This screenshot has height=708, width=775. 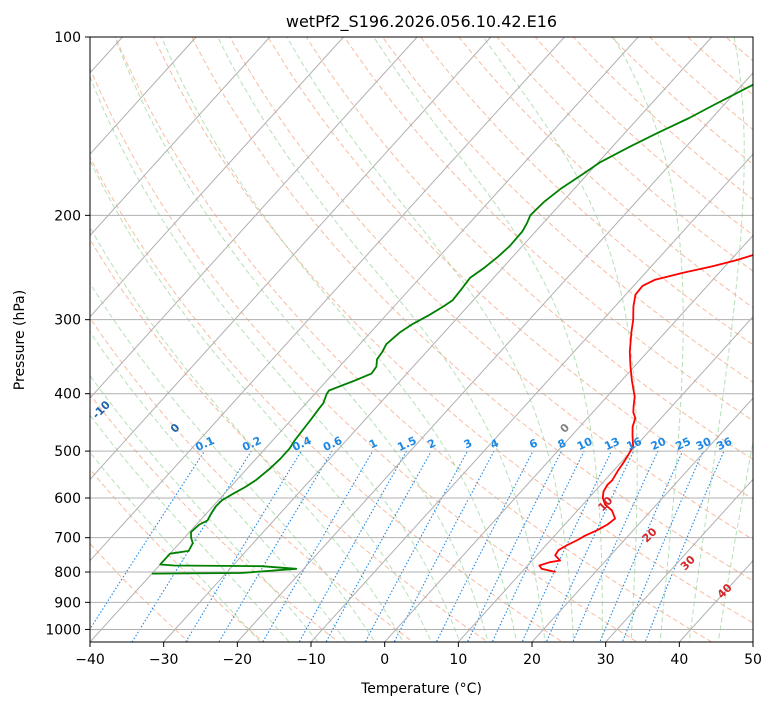 I want to click on x-tick-label: 0, so click(x=384, y=660).